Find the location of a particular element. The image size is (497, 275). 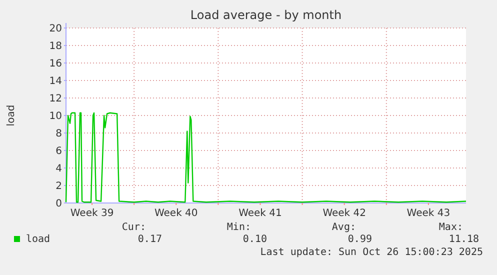

legend-label: load is located at coordinates (38, 239).